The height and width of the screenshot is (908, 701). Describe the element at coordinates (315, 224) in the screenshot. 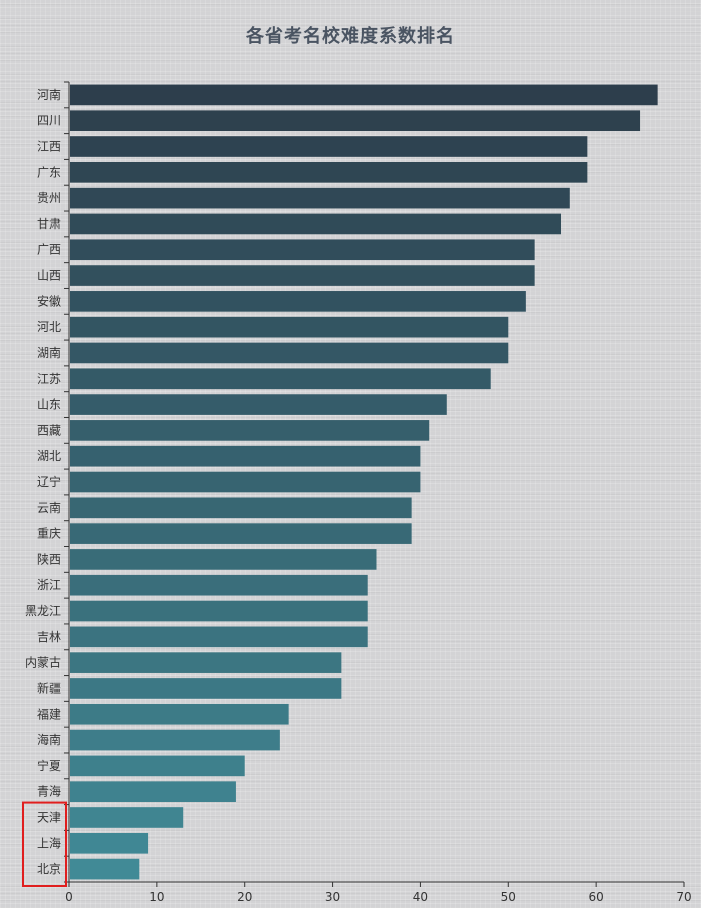

I see `bar-甘肃` at that location.